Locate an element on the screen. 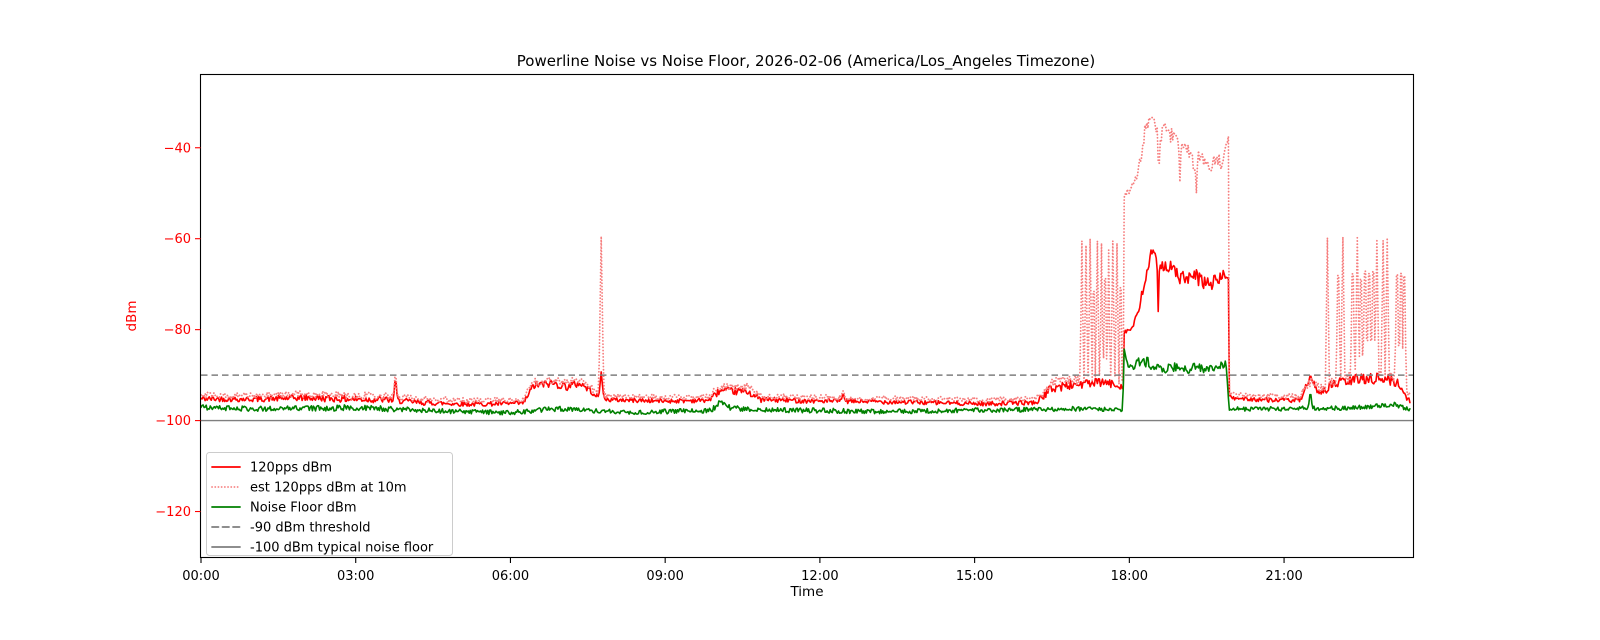 Image resolution: width=1600 pixels, height=640 pixels. legend-entry--90-dbm-threshold: -90 dBm threshold is located at coordinates (291, 528).